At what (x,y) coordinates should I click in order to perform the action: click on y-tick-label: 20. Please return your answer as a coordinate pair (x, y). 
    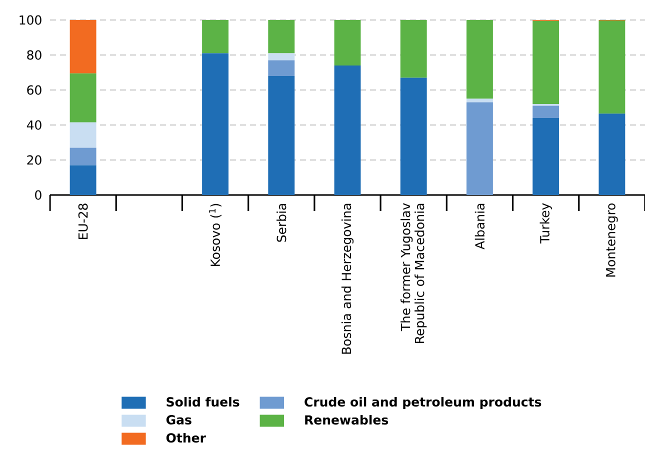
    Looking at the image, I should click on (34, 160).